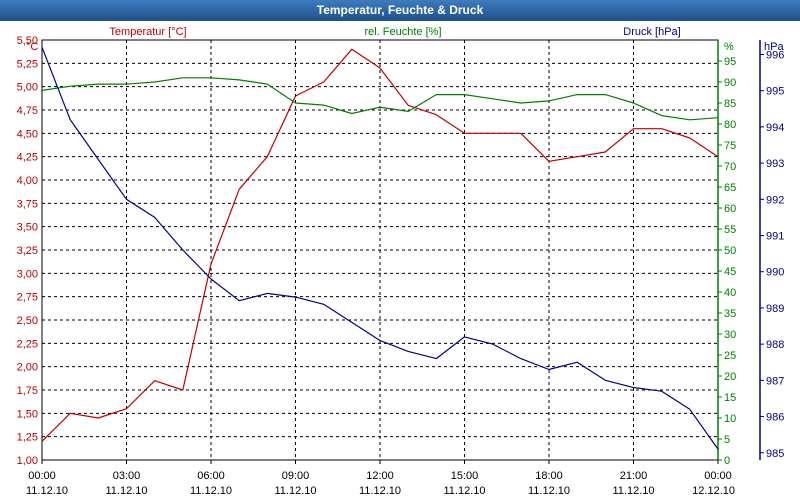 The width and height of the screenshot is (800, 500). I want to click on humidity-series-line, so click(380, 99).